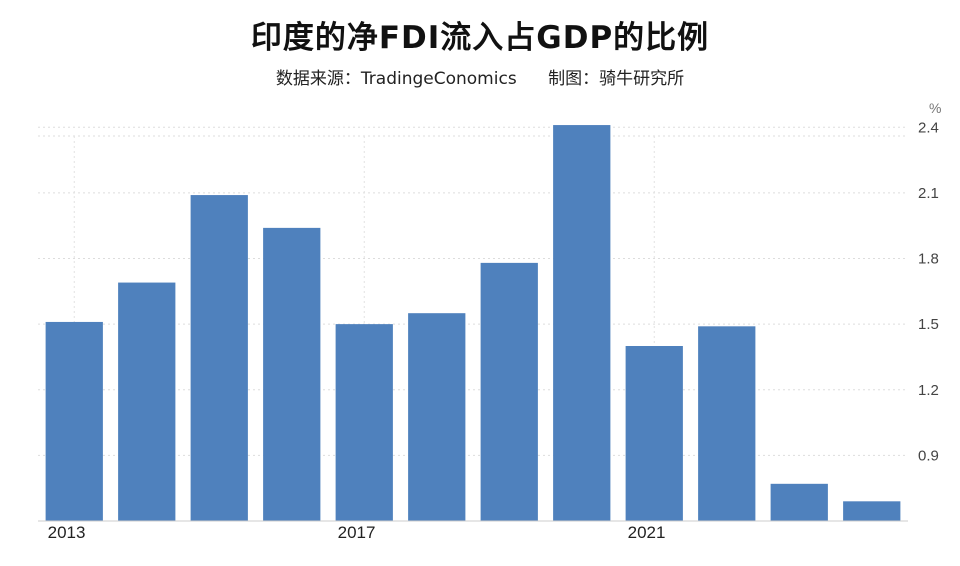  Describe the element at coordinates (219, 358) in the screenshot. I see `bar-2015` at that location.